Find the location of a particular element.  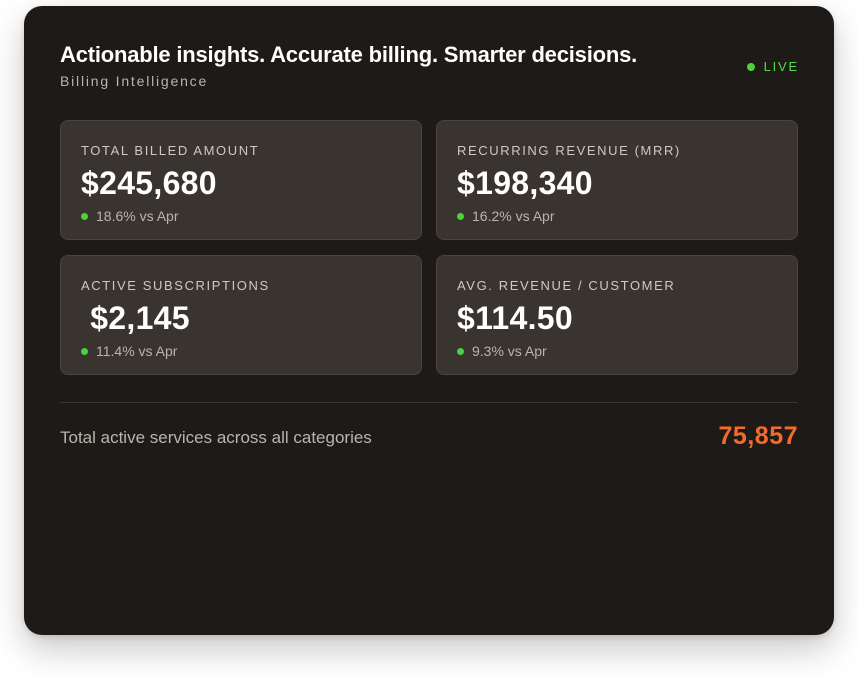

metric-label: ACTIVE SUBSCRIPTIONS is located at coordinates (175, 285).